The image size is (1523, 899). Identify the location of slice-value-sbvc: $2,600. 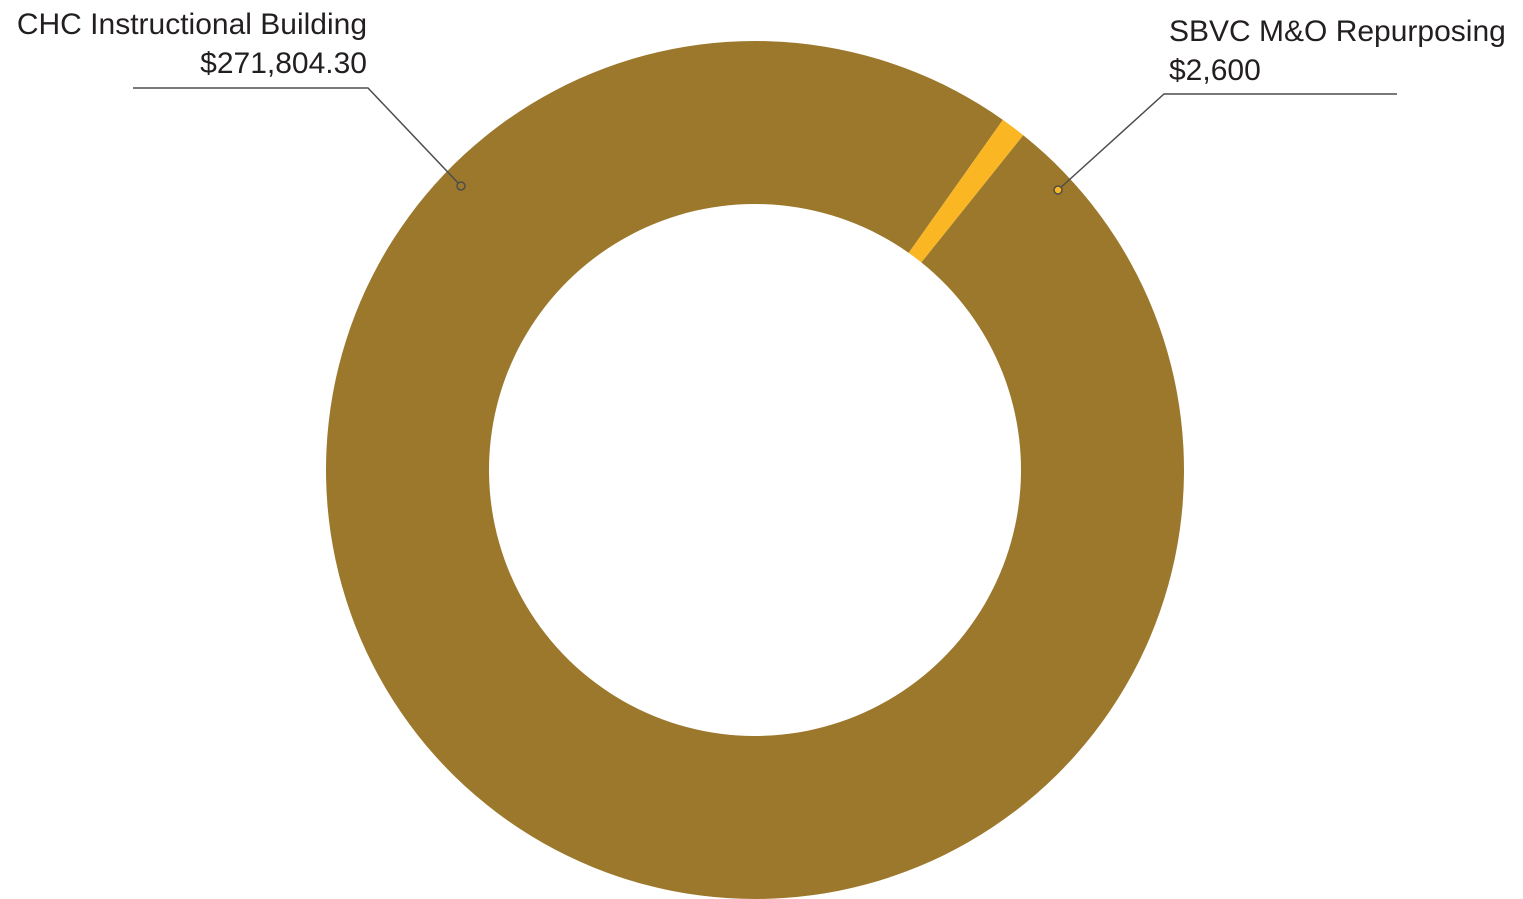
(1215, 70).